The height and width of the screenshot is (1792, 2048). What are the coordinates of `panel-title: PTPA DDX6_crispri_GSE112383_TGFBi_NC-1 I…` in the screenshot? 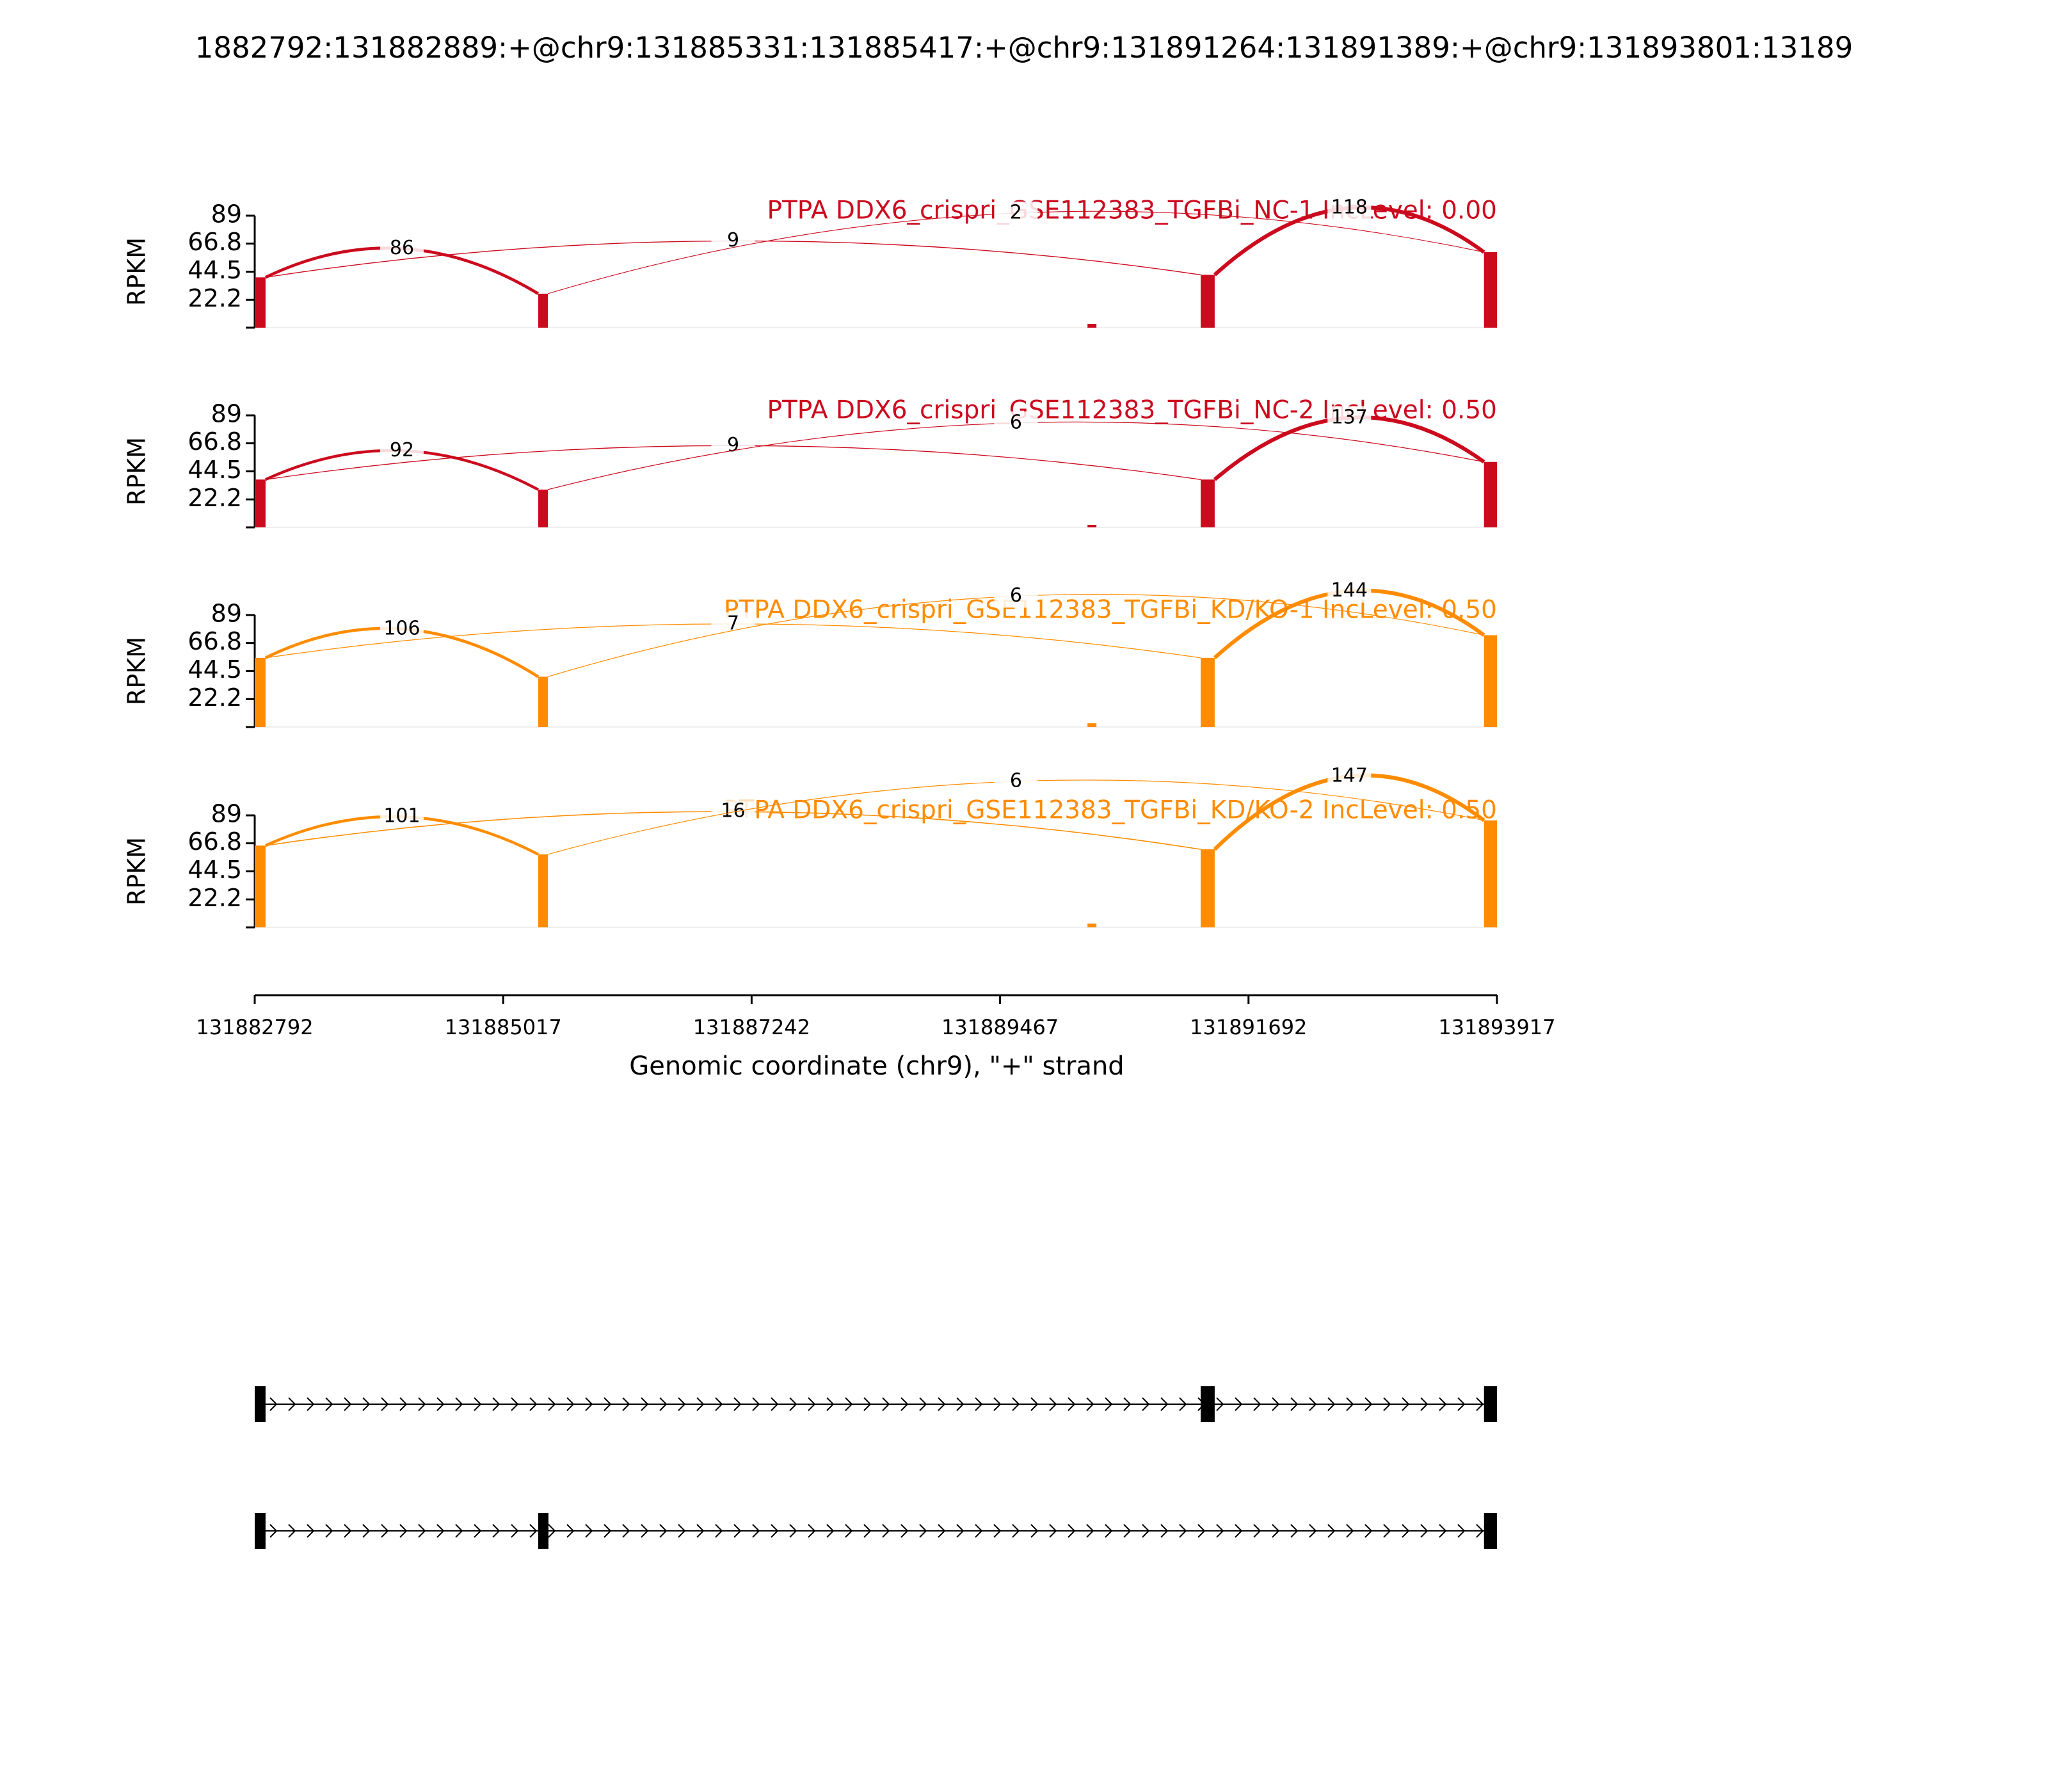 It's located at (1132, 210).